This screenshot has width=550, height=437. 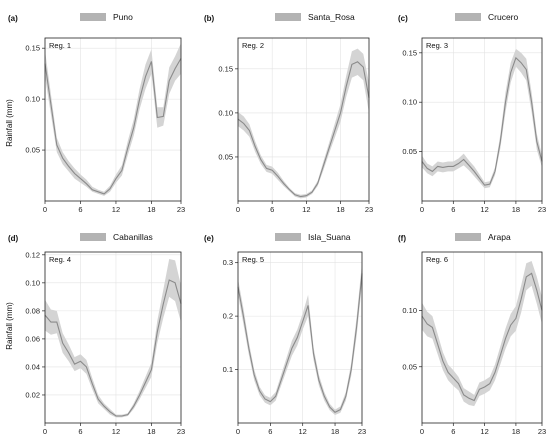 What do you see at coordinates (60, 259) in the screenshot?
I see `region-label: Reg. 4` at bounding box center [60, 259].